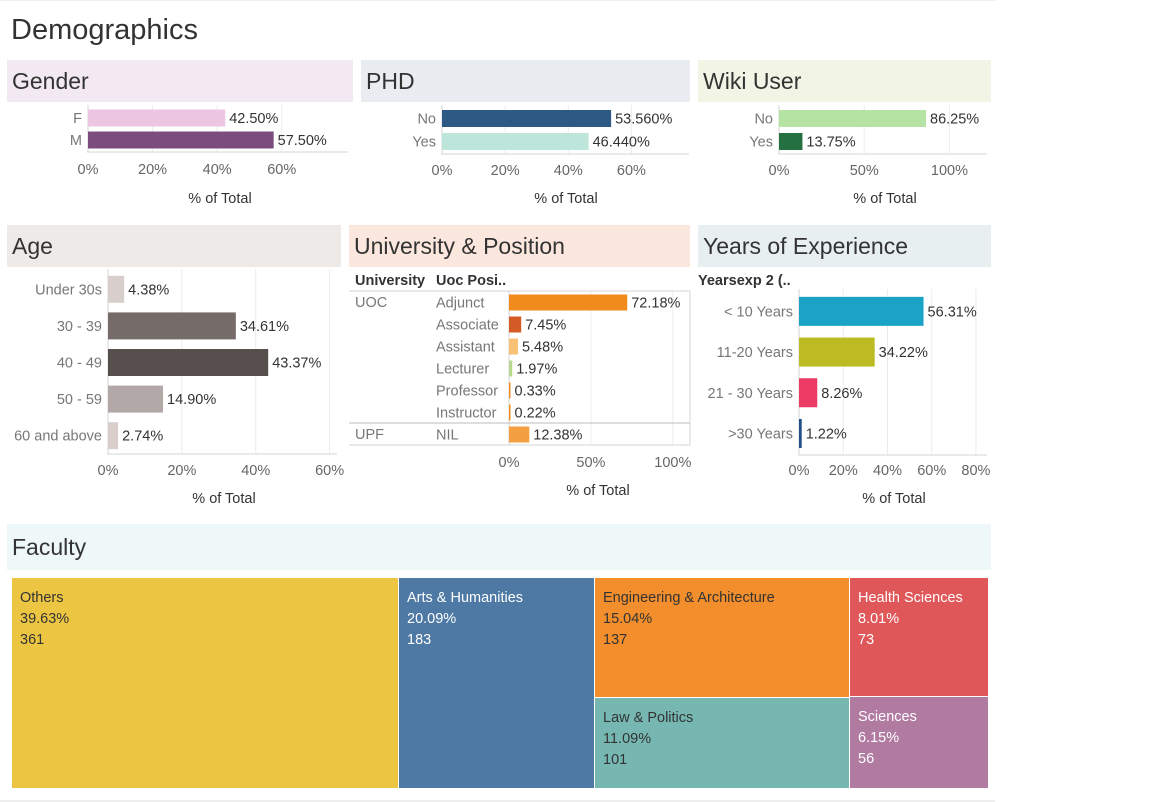 The height and width of the screenshot is (802, 1152). Describe the element at coordinates (893, 499) in the screenshot. I see `years-axis-title: % of Total` at that location.